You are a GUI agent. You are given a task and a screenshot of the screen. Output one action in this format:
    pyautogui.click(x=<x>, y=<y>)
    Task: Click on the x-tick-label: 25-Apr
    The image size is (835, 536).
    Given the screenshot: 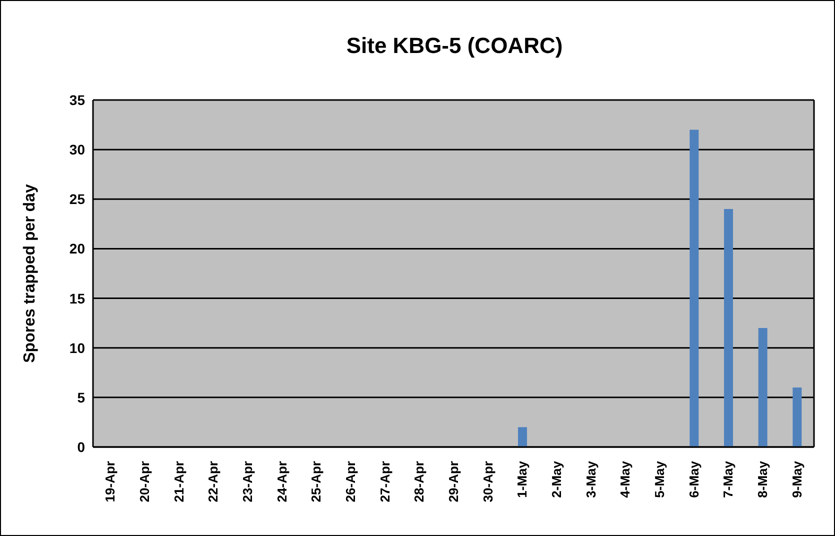 What is the action you would take?
    pyautogui.click(x=316, y=481)
    